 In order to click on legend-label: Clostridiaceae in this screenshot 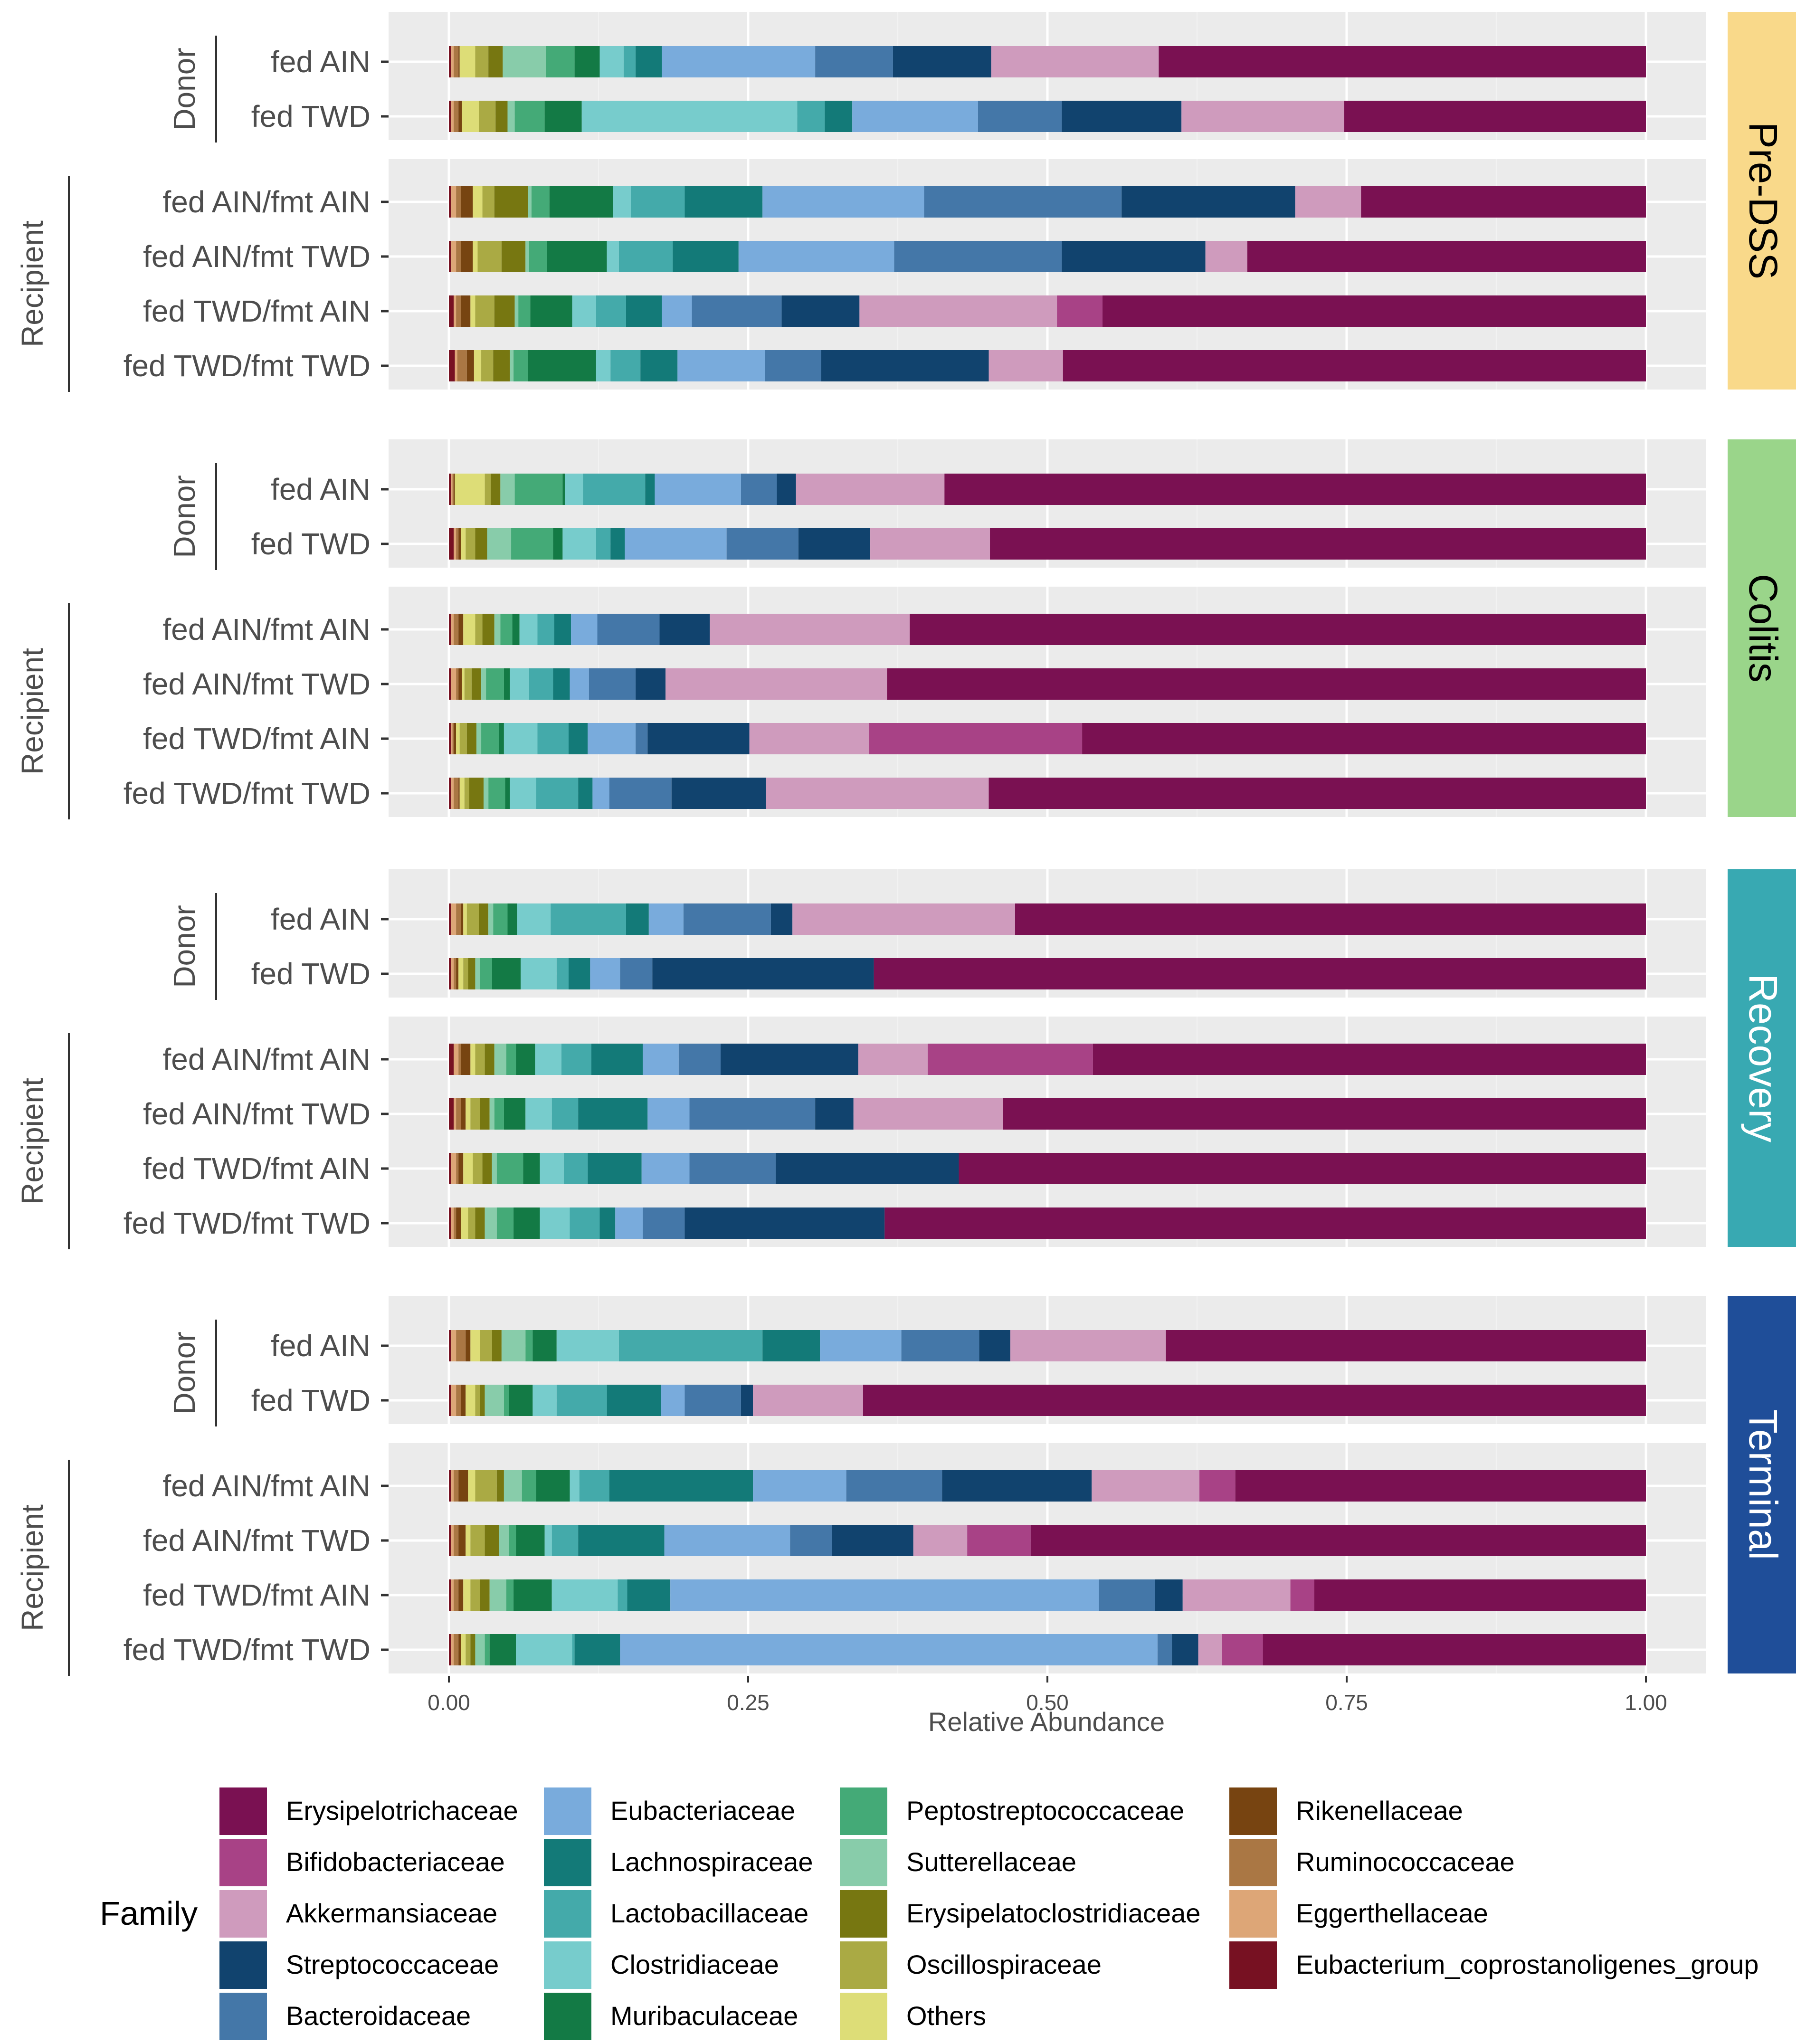, I will do `click(695, 1964)`.